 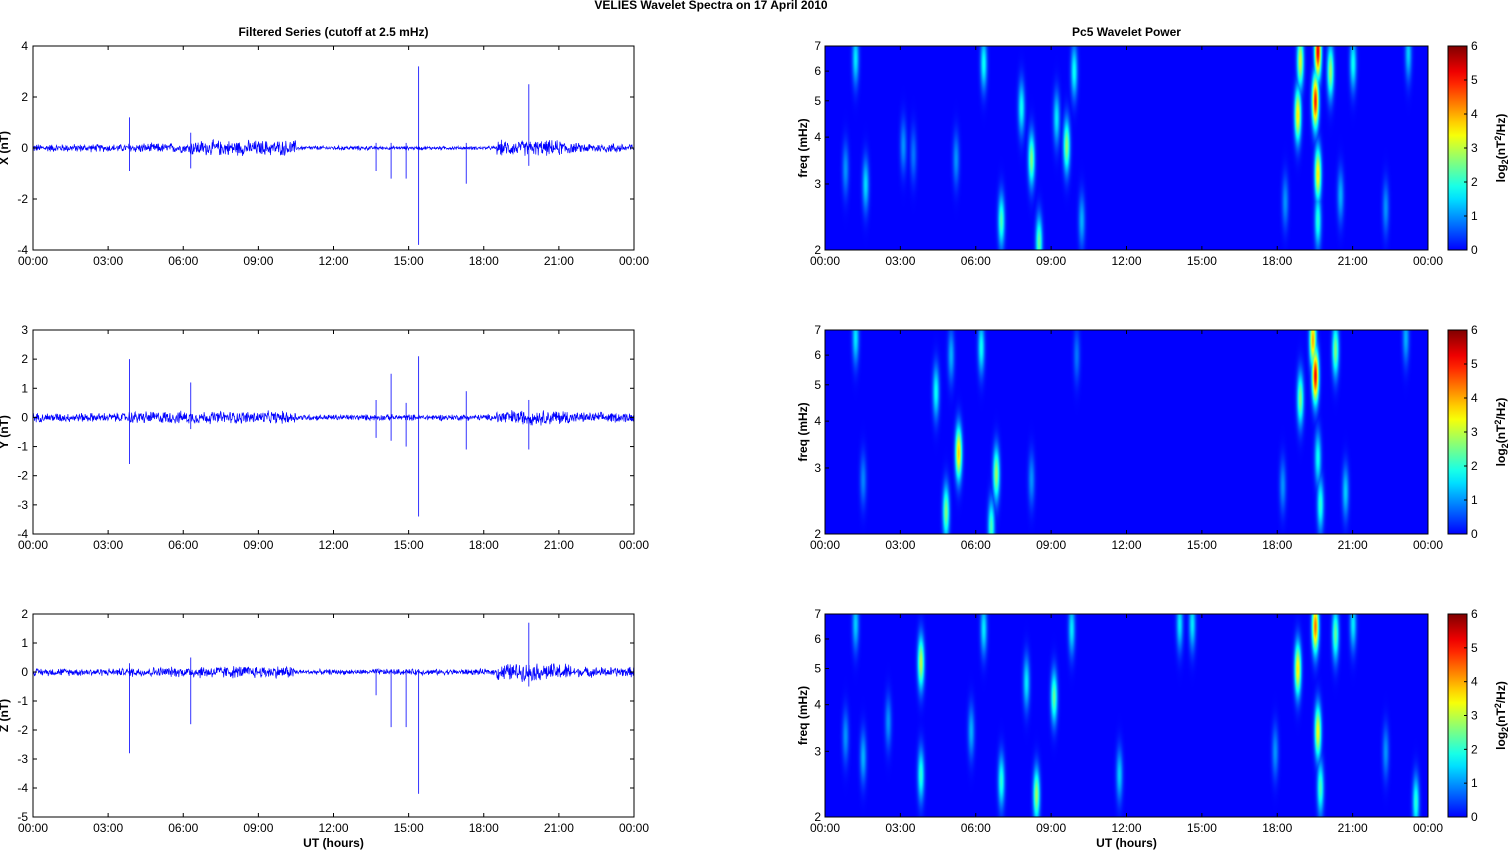 I want to click on z-series-ytick-label: -2, so click(x=22, y=730).